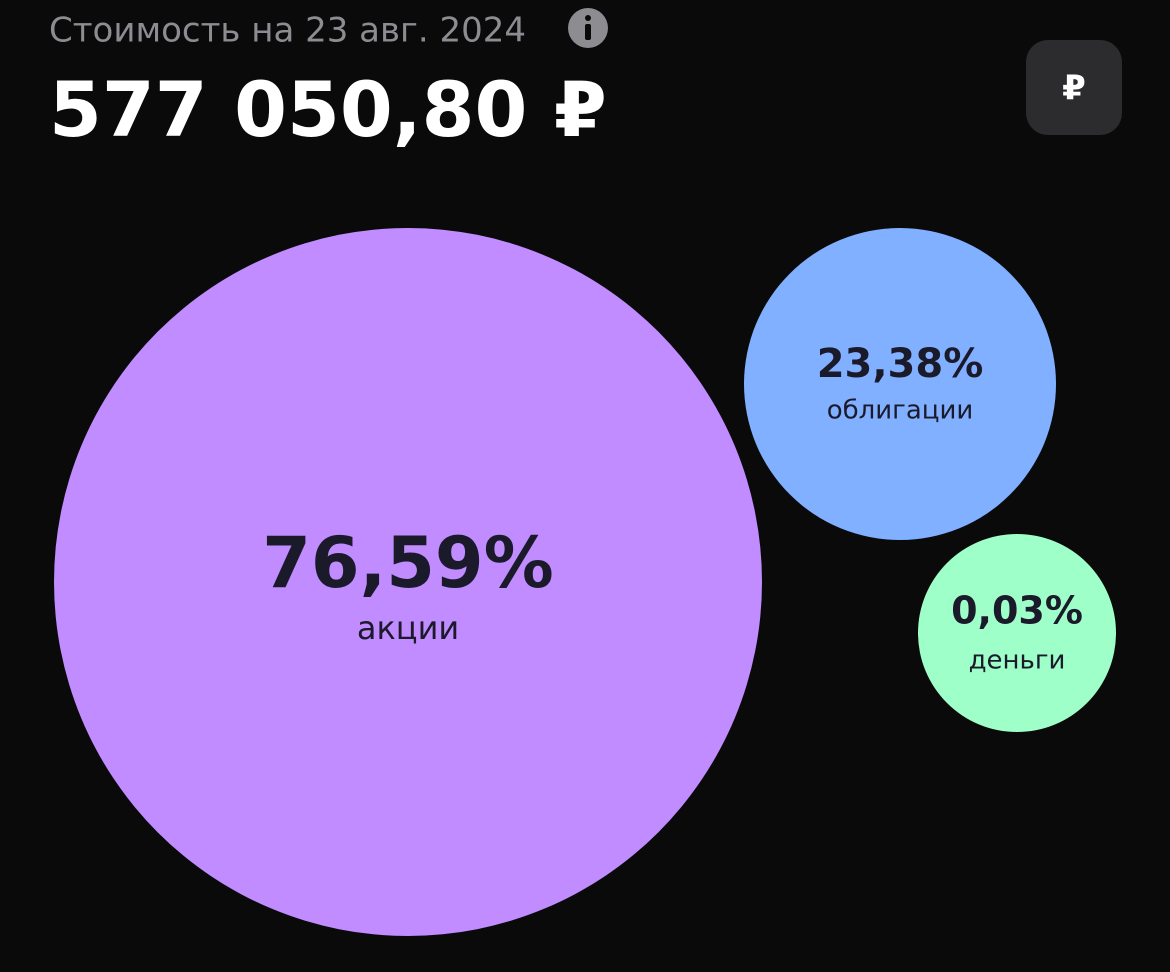 Image resolution: width=1170 pixels, height=972 pixels. I want to click on bubble-name: облигации, so click(900, 411).